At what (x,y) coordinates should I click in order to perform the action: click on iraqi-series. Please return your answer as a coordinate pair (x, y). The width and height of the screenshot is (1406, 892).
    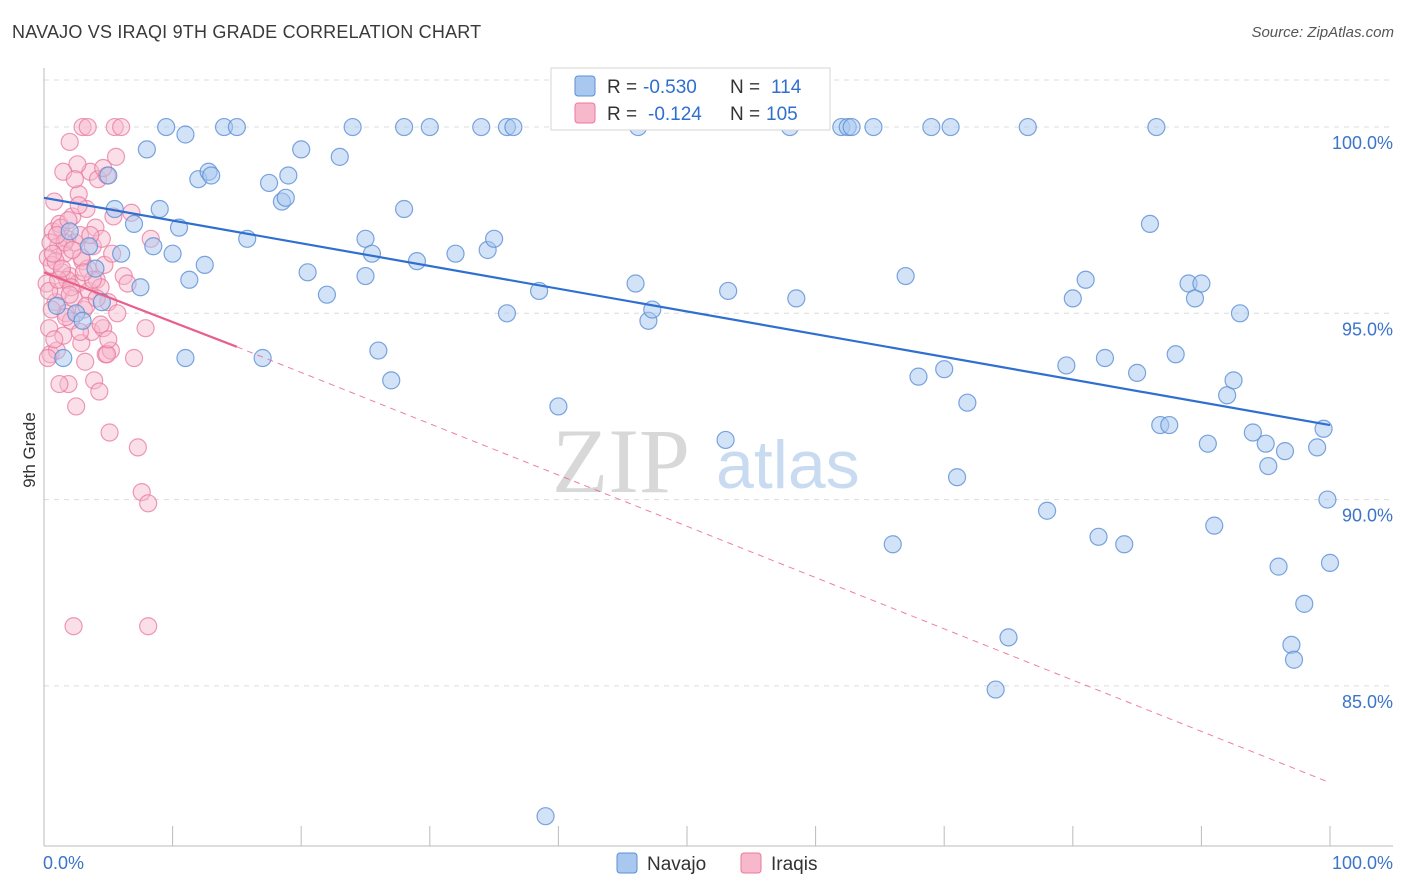
    Looking at the image, I should click on (98, 376).